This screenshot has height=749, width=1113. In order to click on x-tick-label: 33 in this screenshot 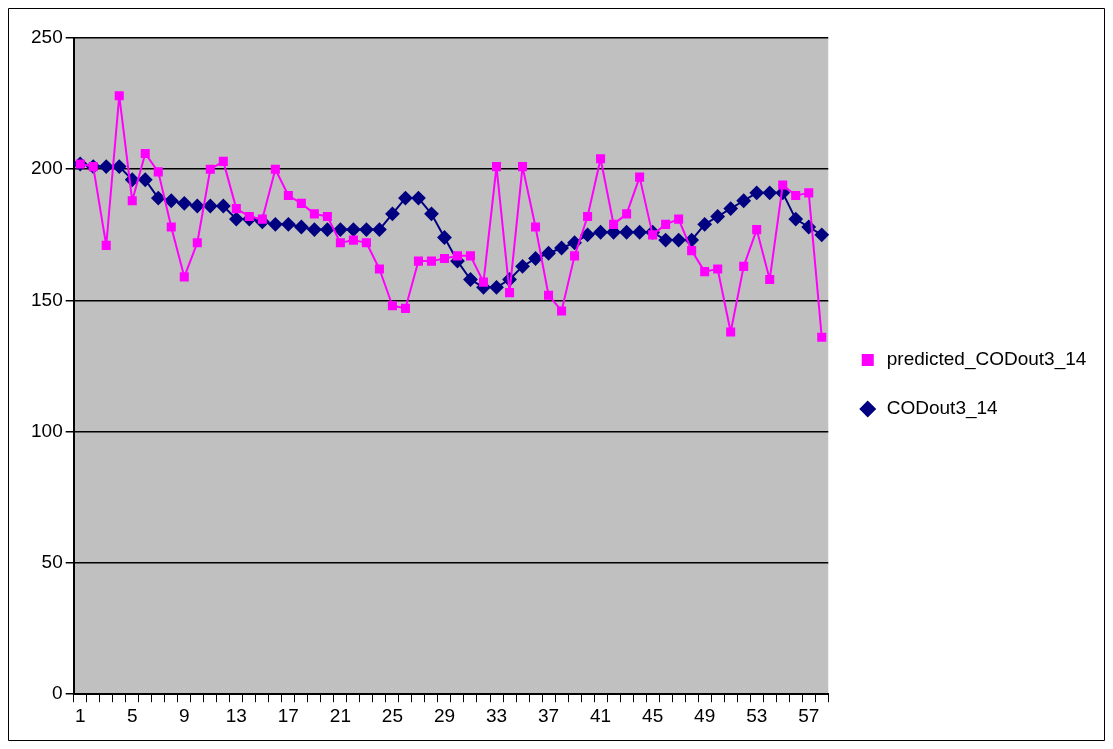, I will do `click(496, 715)`.